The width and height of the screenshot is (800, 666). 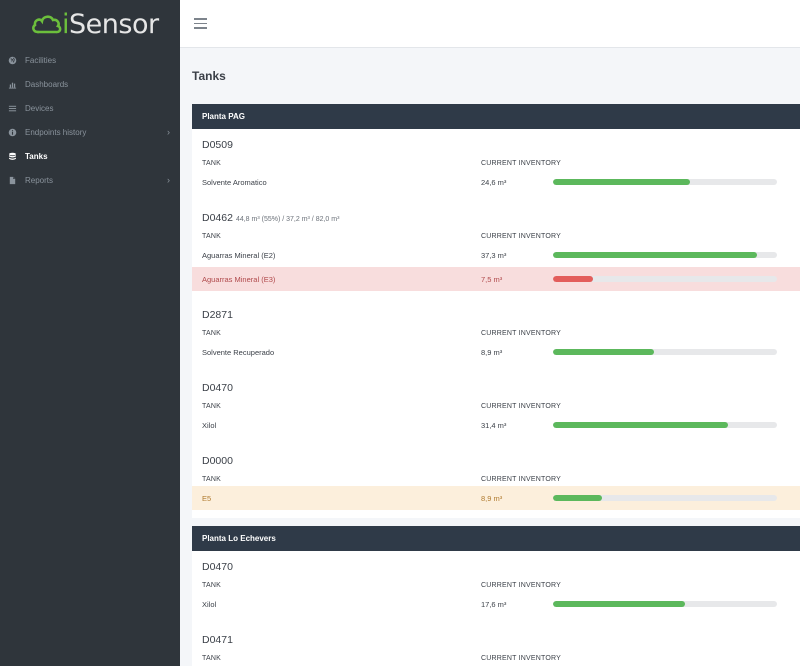 I want to click on sidebar-item-label: Facilities, so click(x=41, y=60).